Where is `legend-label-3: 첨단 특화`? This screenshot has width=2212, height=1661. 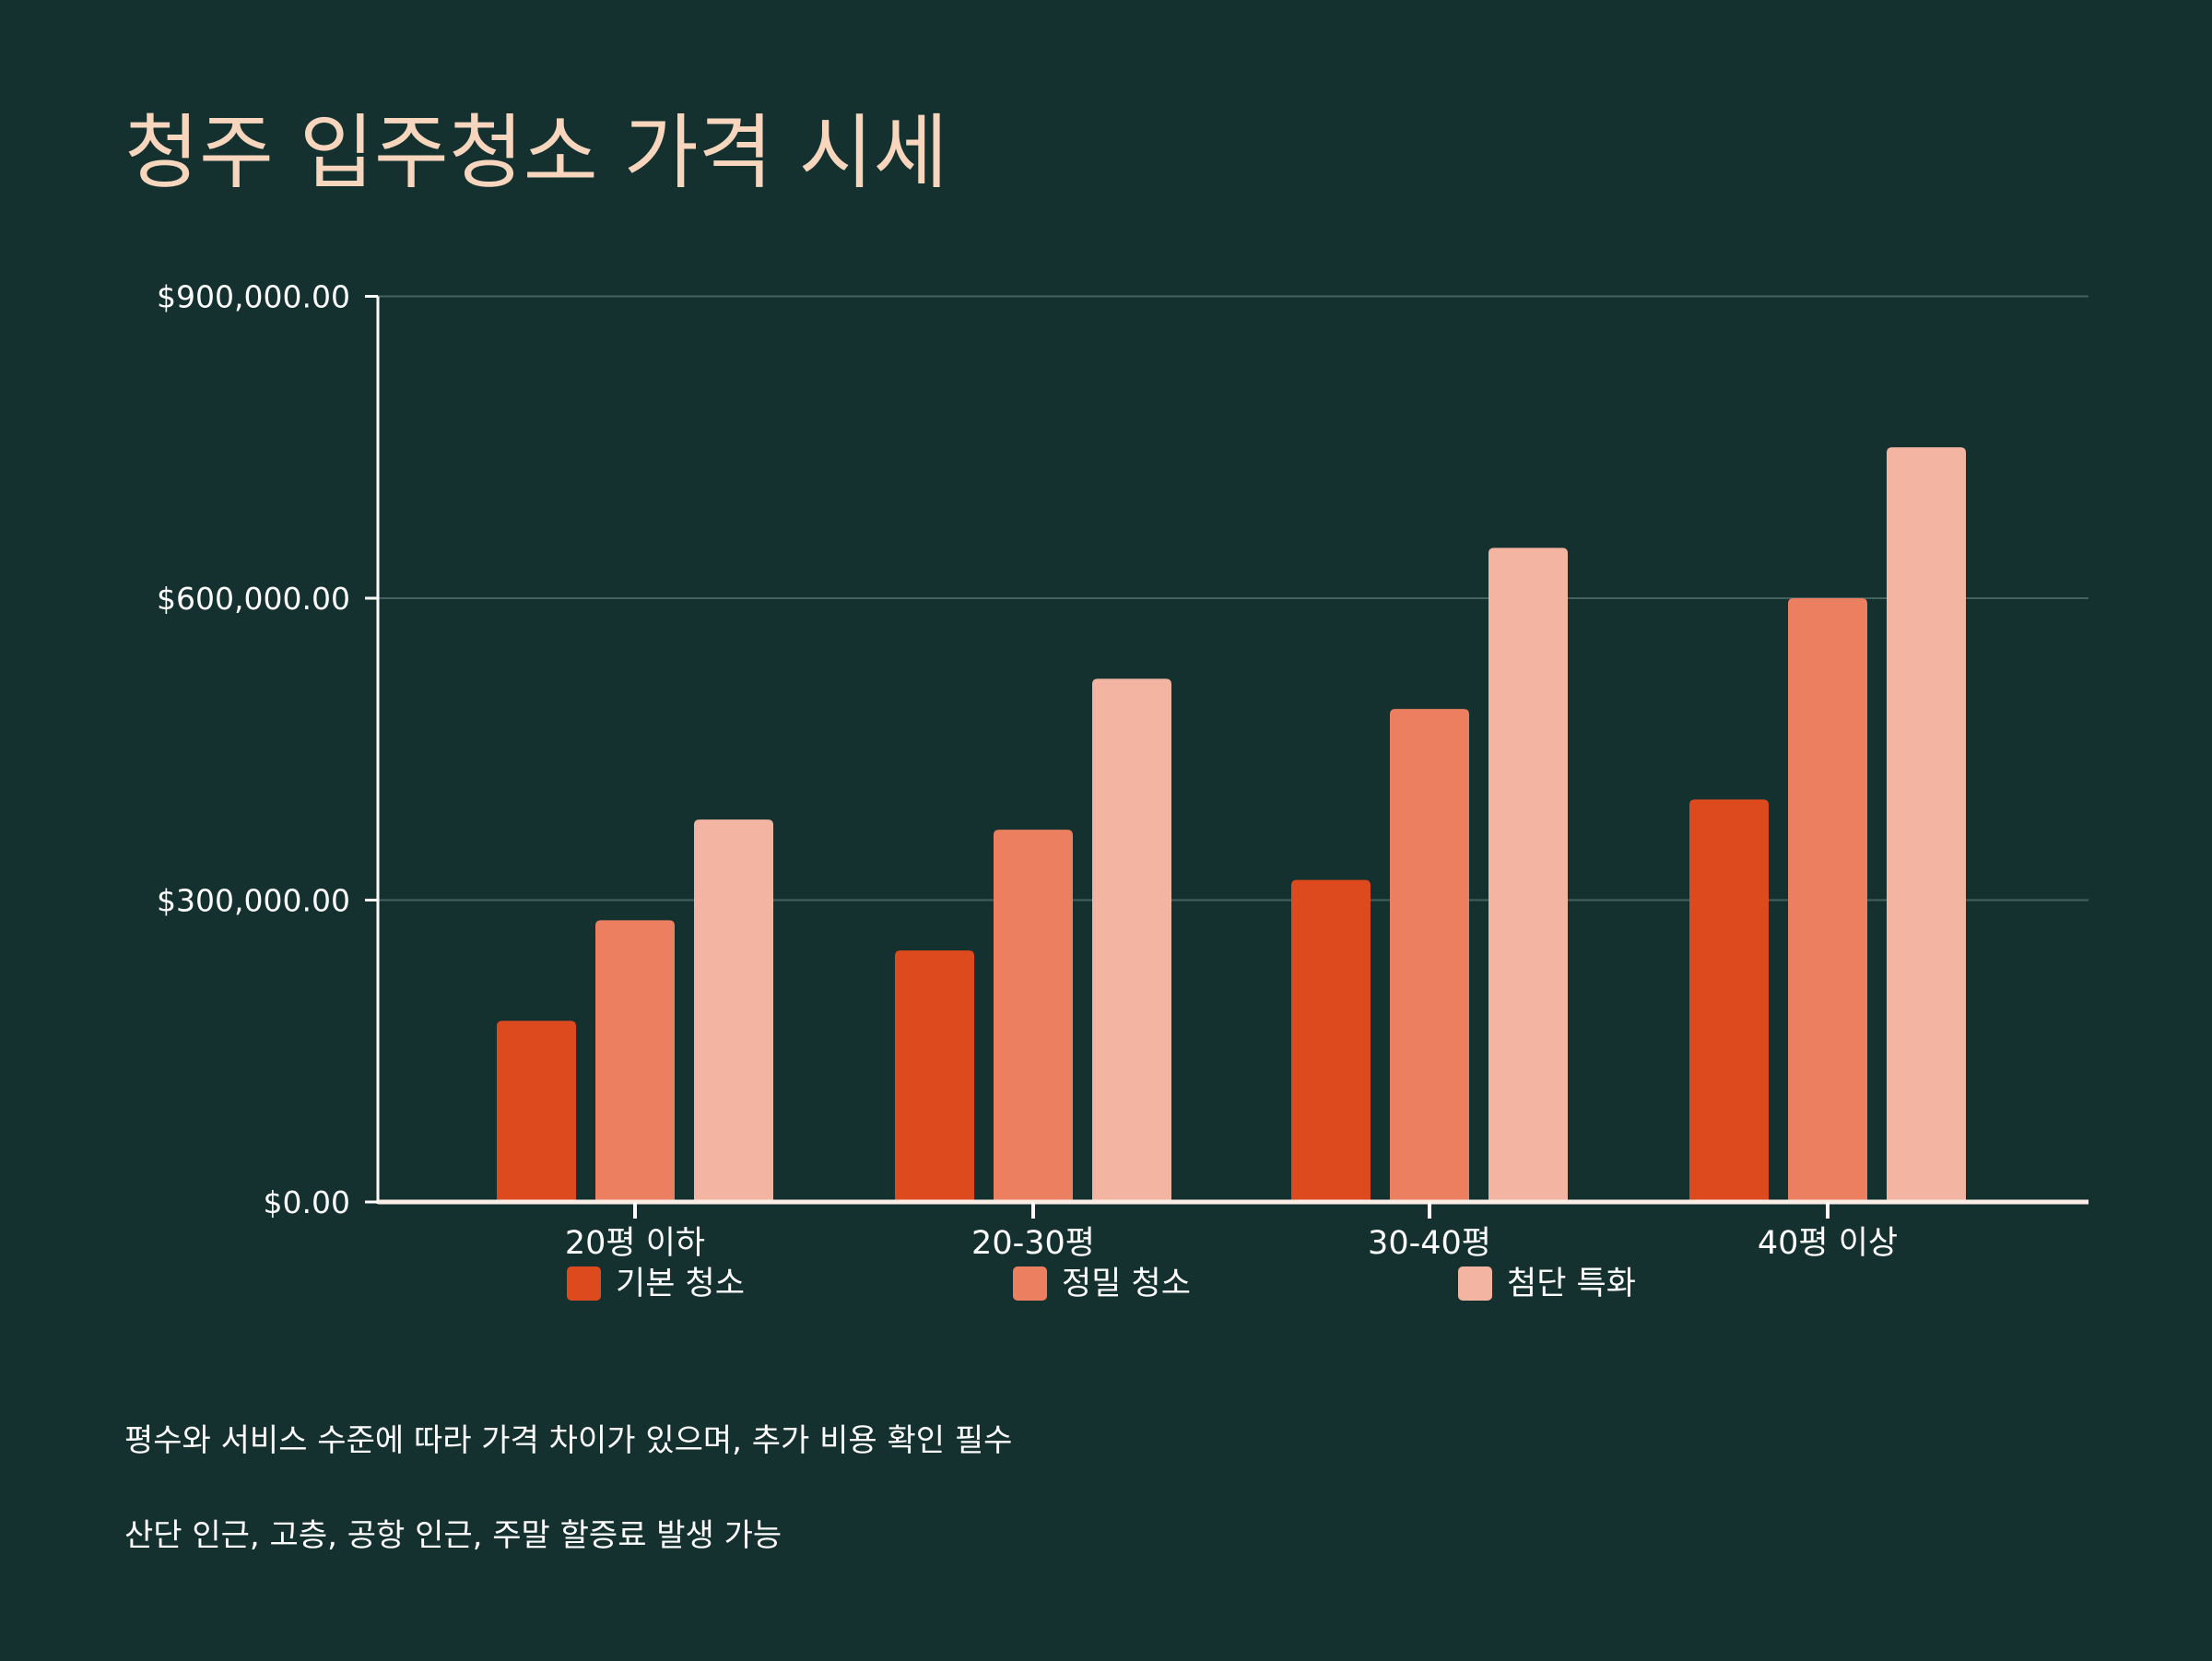
legend-label-3: 첨단 특화 is located at coordinates (1571, 1284).